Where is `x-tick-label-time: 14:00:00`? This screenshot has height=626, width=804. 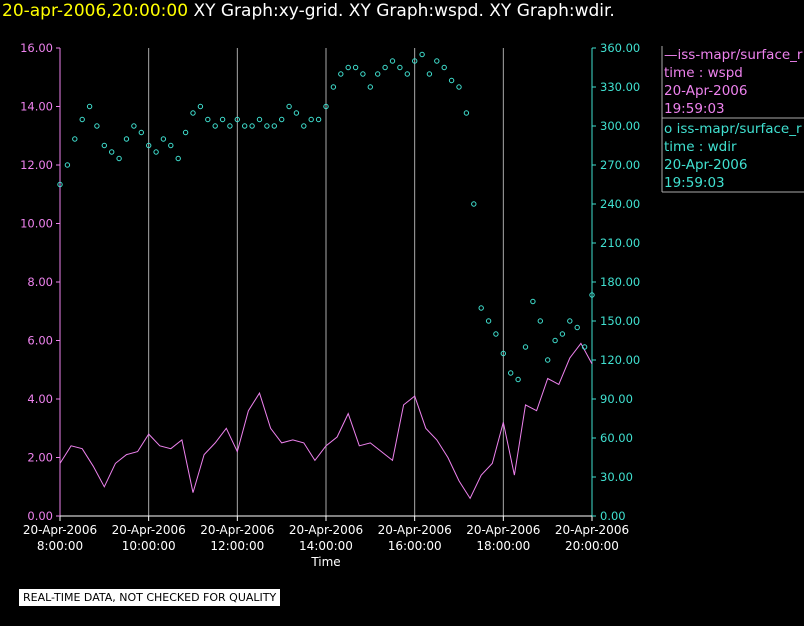 x-tick-label-time: 14:00:00 is located at coordinates (326, 546).